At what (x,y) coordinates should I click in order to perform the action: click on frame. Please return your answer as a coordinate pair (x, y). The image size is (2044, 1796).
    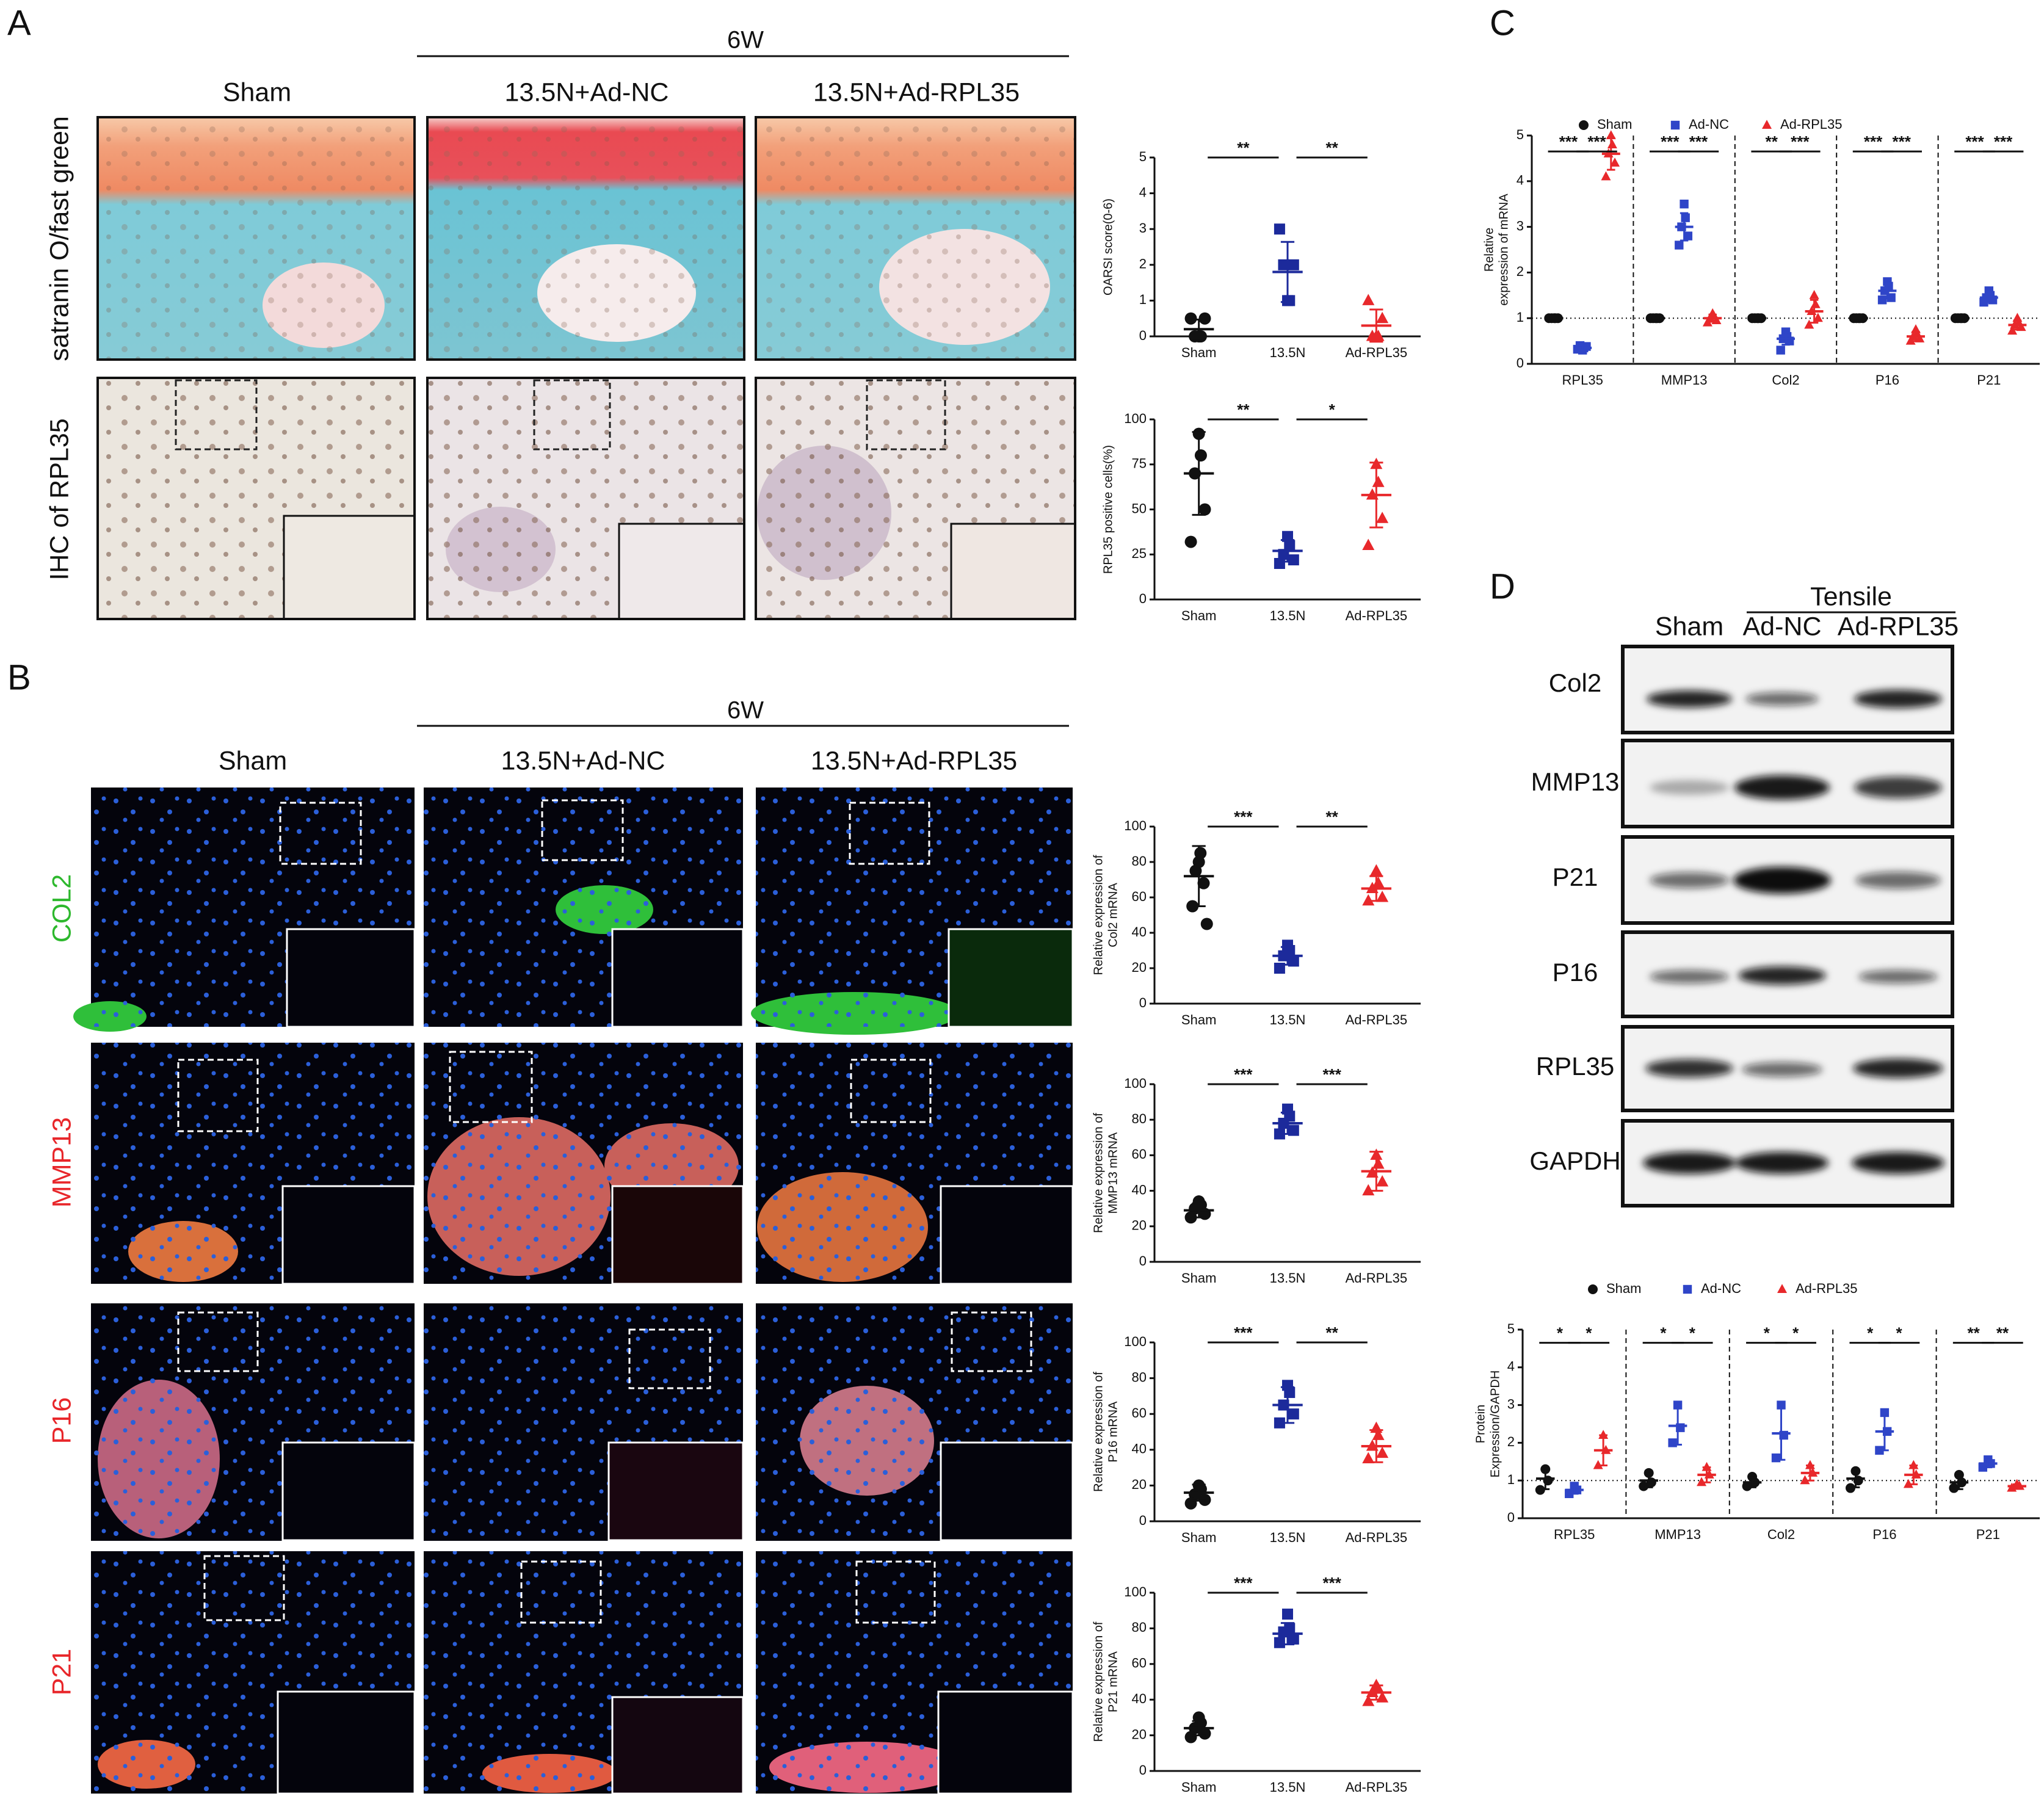
    Looking at the image, I should click on (256, 498).